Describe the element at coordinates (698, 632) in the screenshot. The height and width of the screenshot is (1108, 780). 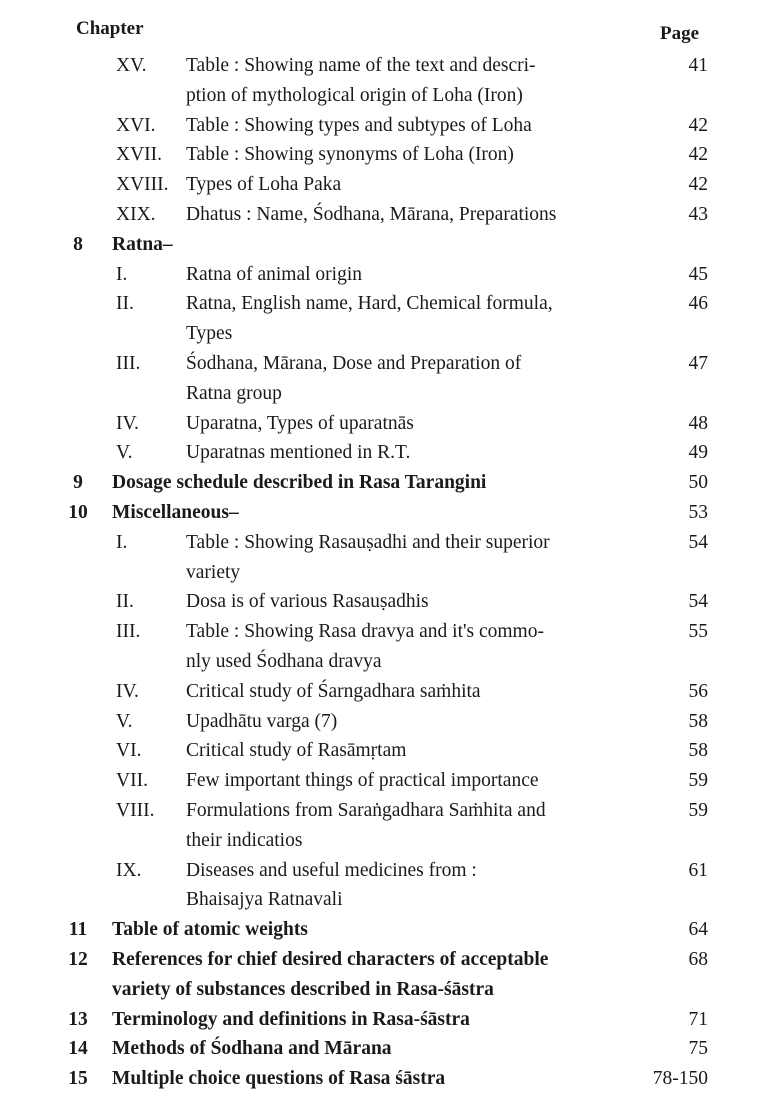
I see `page-number: 55` at that location.